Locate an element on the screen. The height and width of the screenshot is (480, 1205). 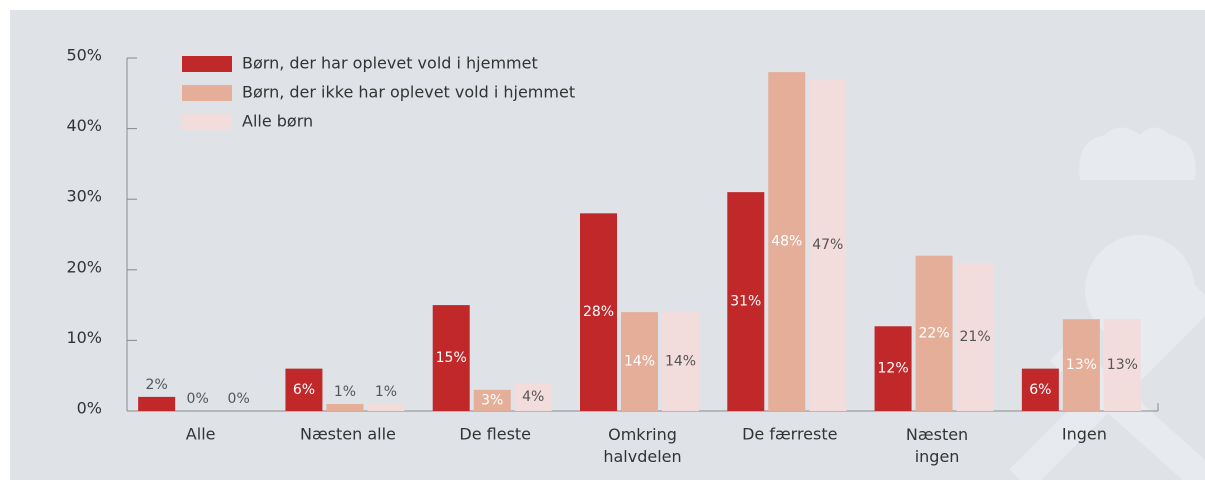
y-tick-label: 40% is located at coordinates (84, 125).